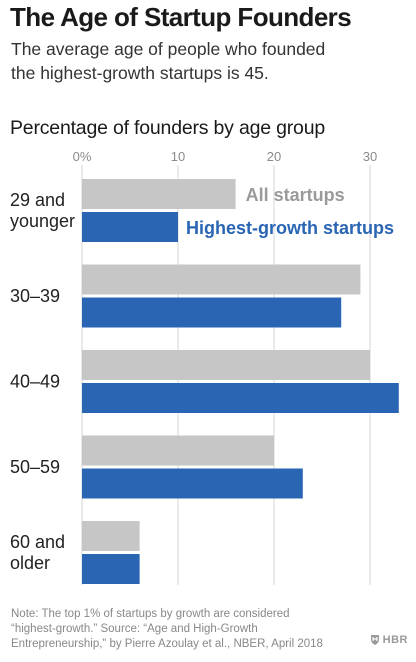  Describe the element at coordinates (37, 200) in the screenshot. I see `category-label-line: 29 and` at that location.